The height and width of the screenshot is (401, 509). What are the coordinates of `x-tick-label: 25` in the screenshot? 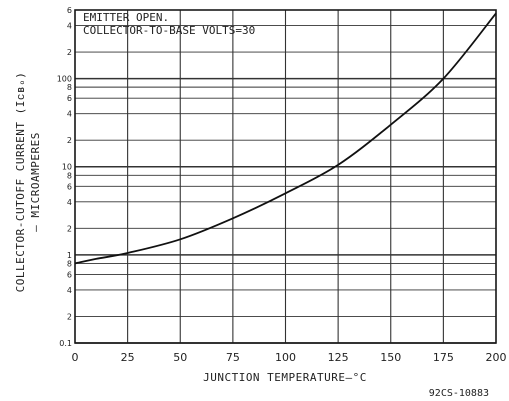 It's located at (128, 357).